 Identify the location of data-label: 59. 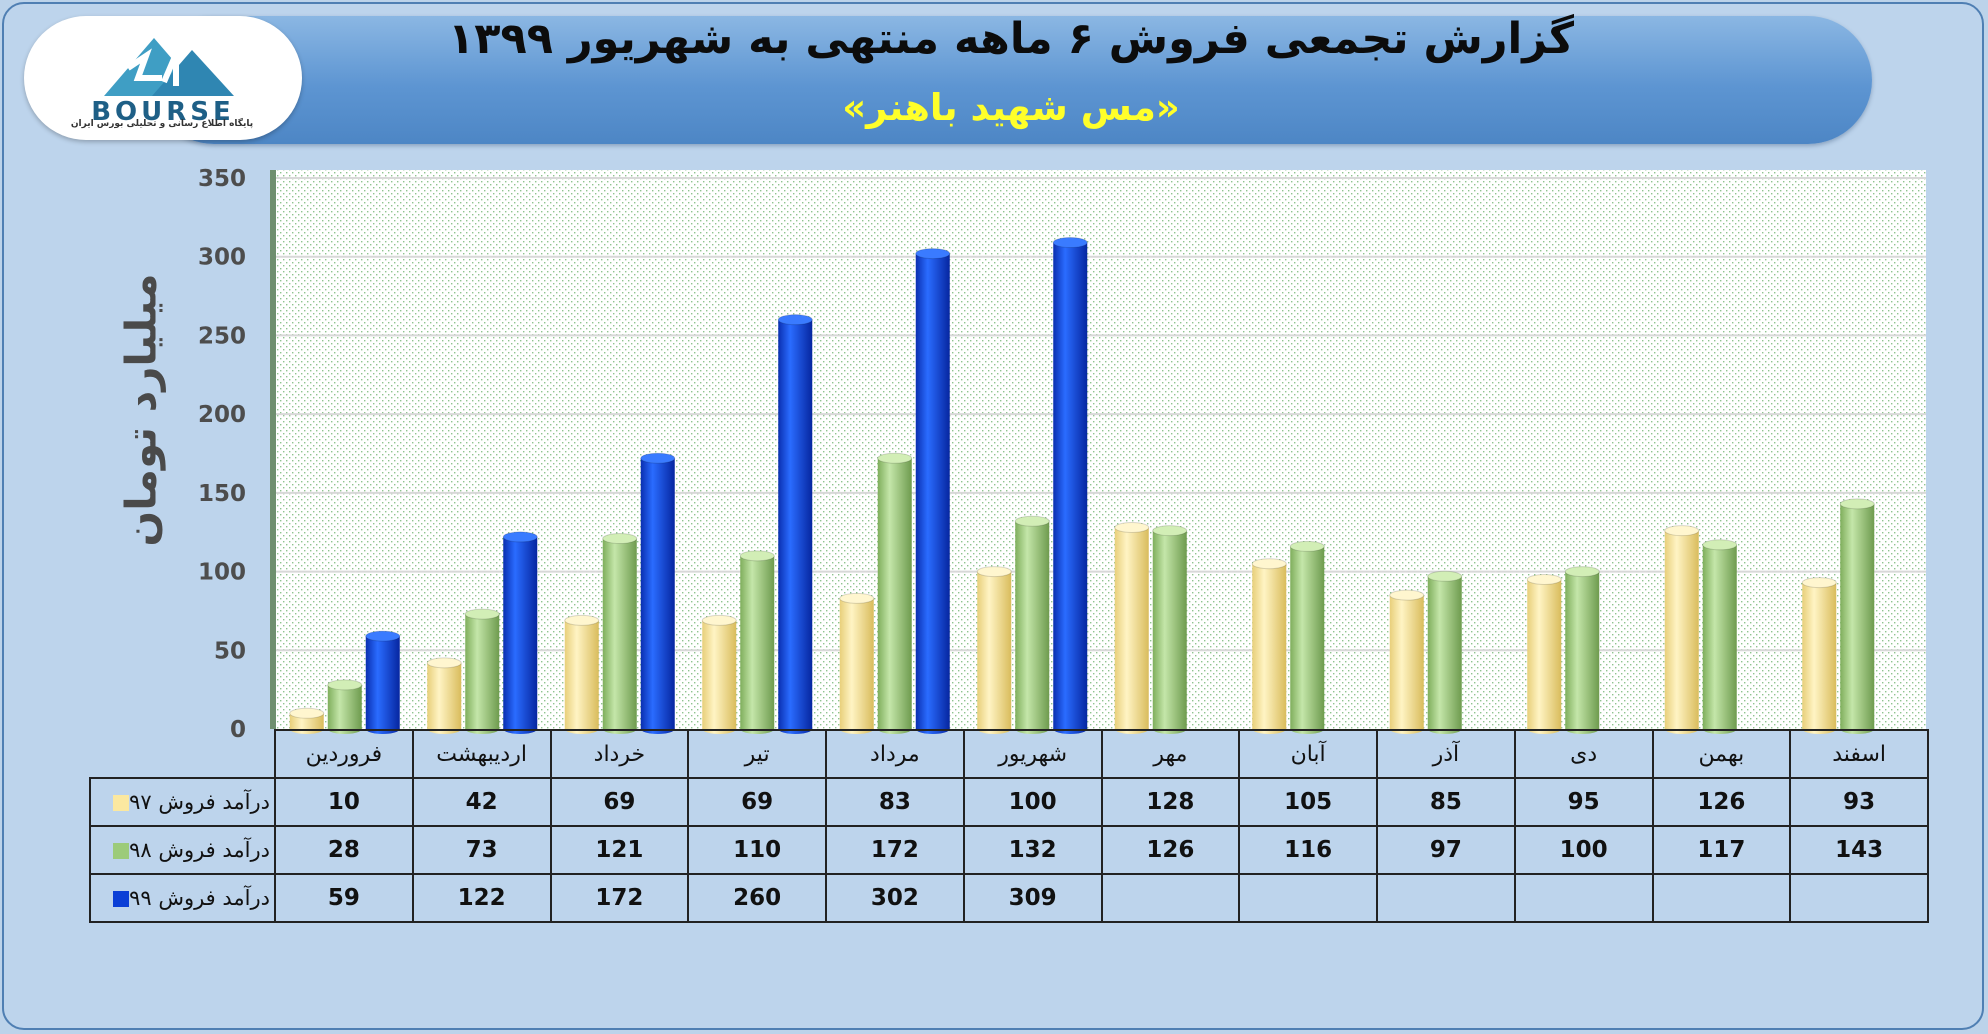
(344, 898).